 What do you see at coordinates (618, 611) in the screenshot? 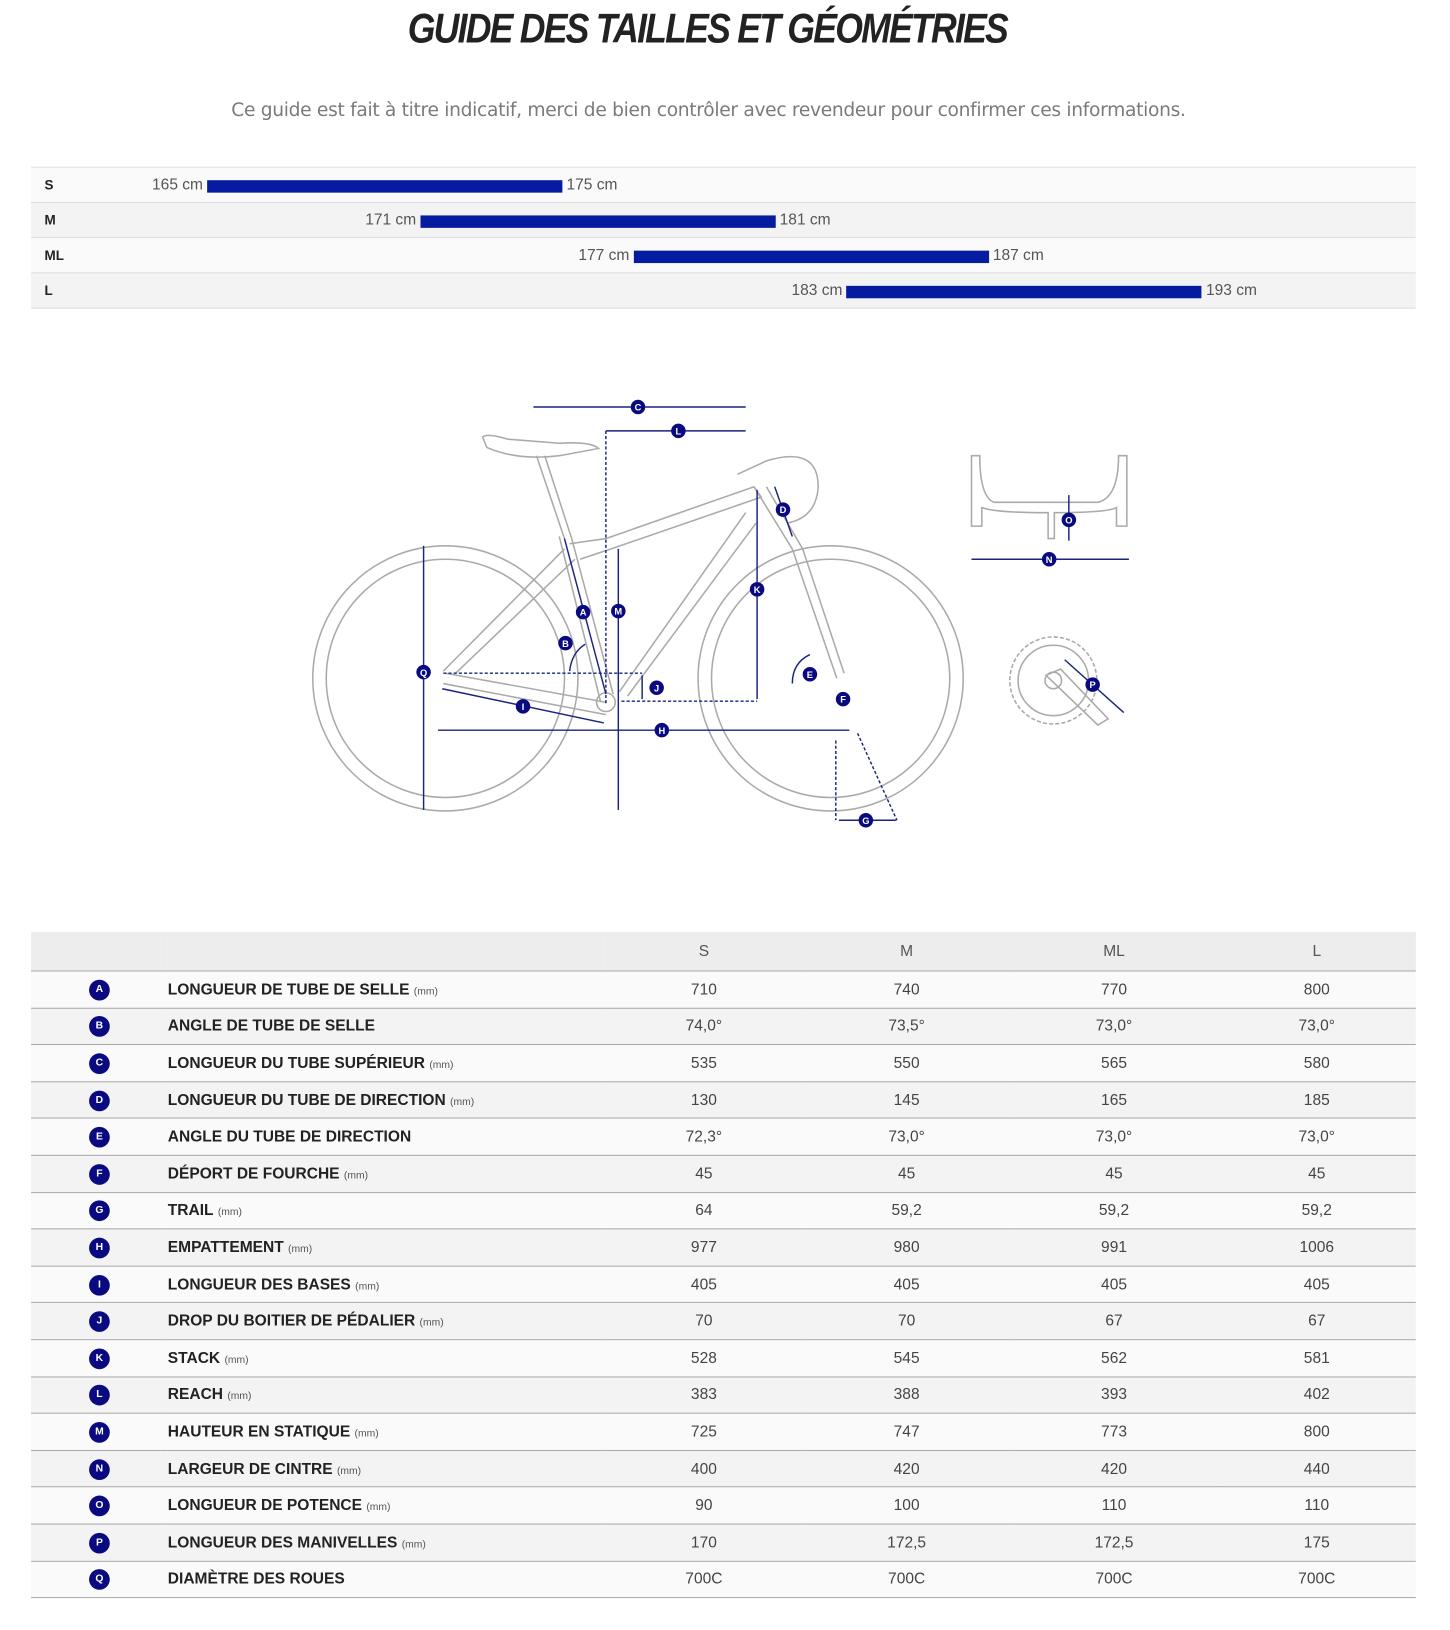
I see `diagram-marker-m: M` at bounding box center [618, 611].